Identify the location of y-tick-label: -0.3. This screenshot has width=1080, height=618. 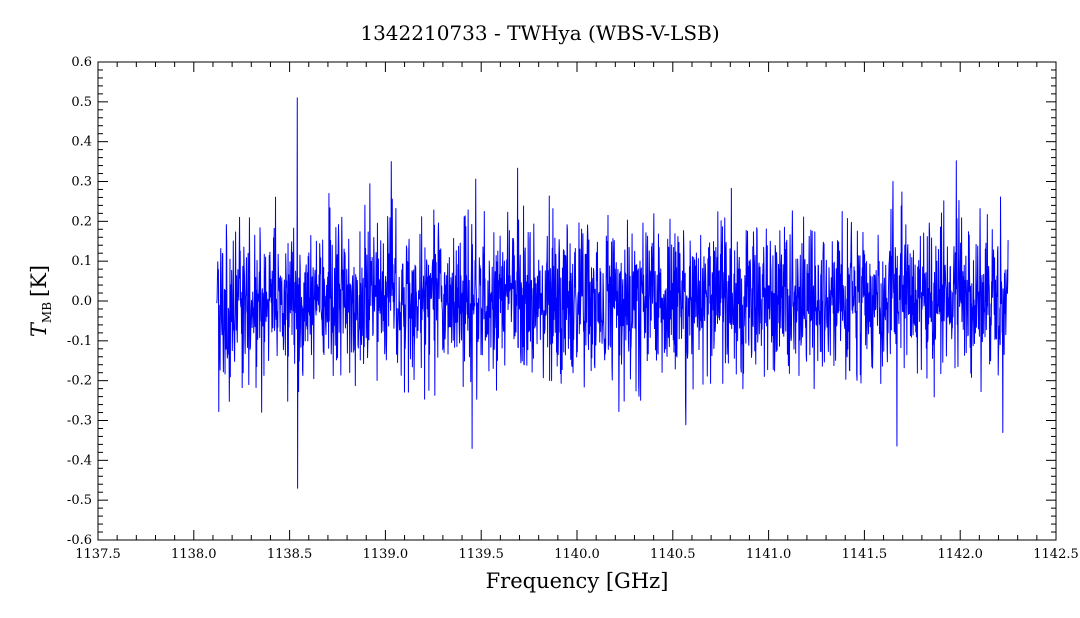
(79, 421).